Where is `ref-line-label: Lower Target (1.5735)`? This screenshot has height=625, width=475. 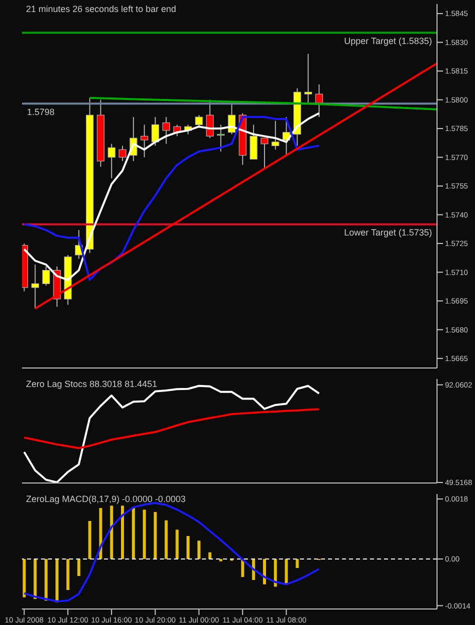
ref-line-label: Lower Target (1.5735) is located at coordinates (388, 233).